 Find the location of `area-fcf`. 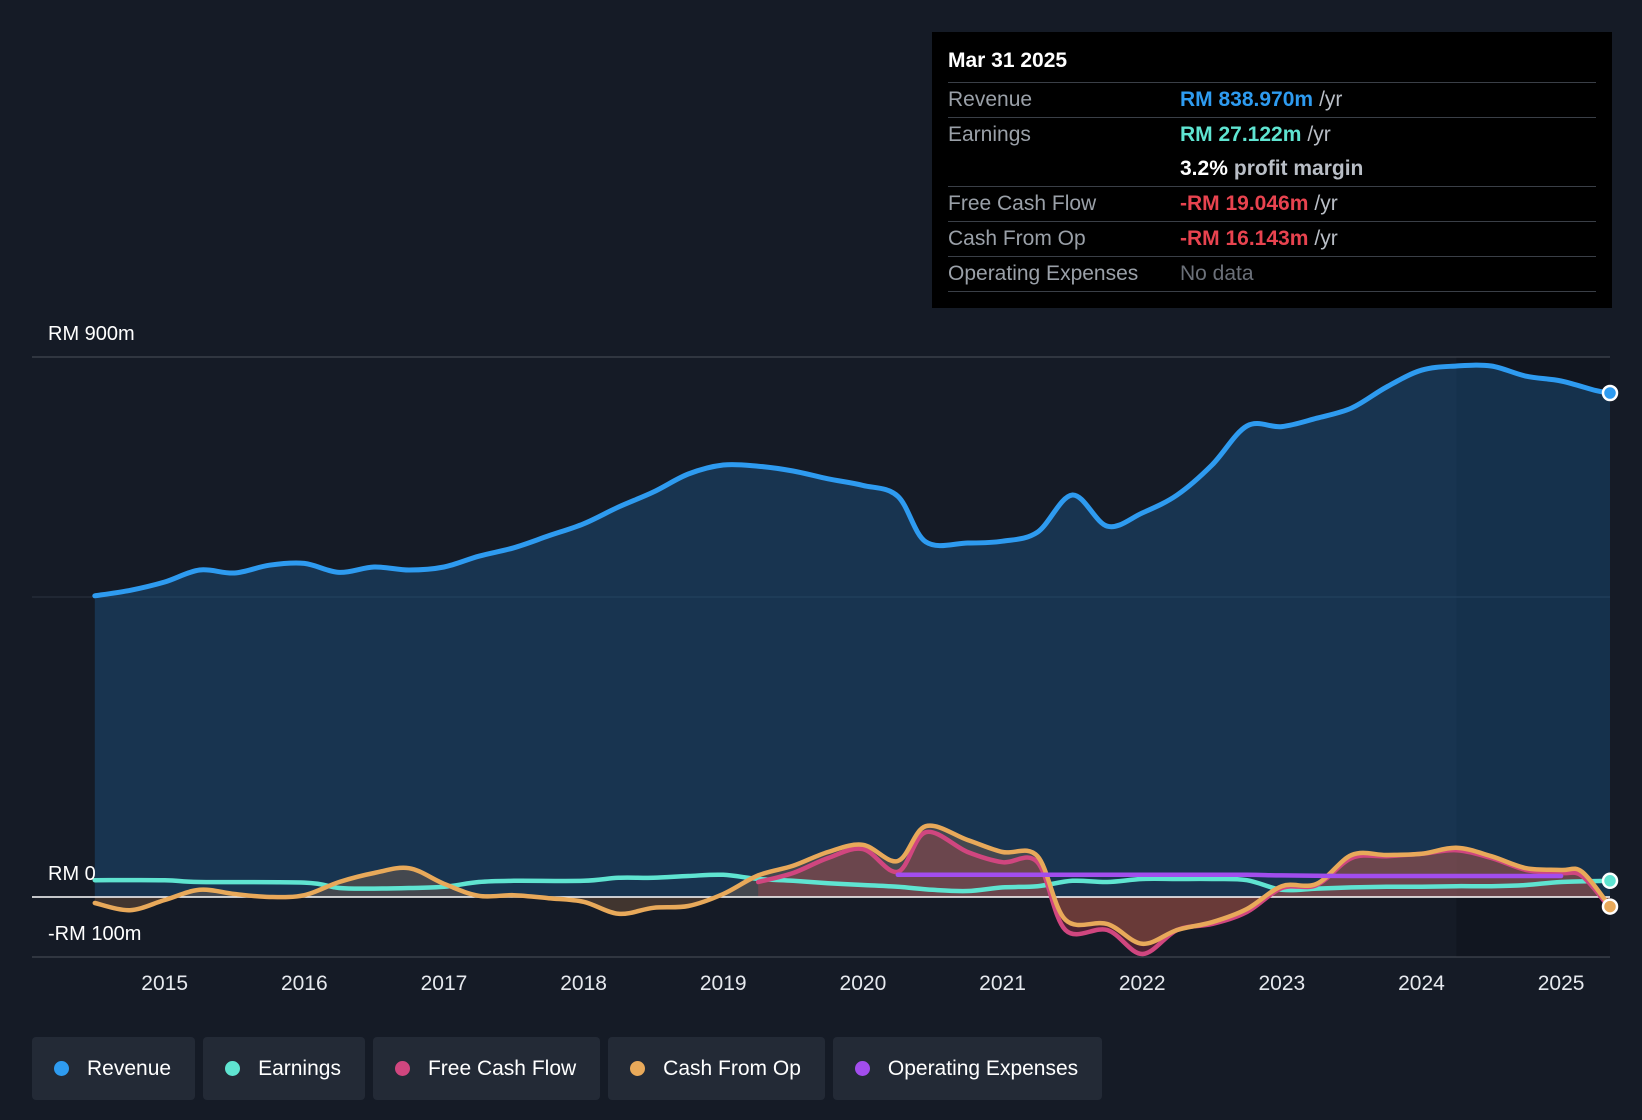

area-fcf is located at coordinates (1184, 892).